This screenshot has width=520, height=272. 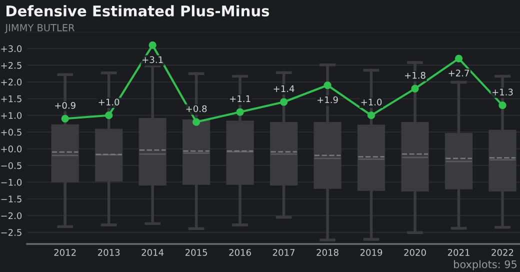 What do you see at coordinates (371, 252) in the screenshot?
I see `x-tick-label: 2019` at bounding box center [371, 252].